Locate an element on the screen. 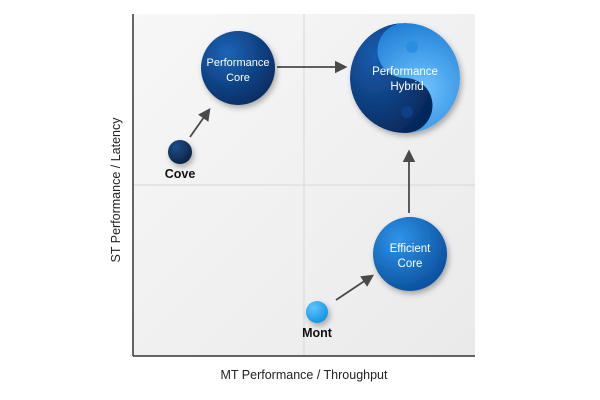  node-performance-core: Performance Core is located at coordinates (238, 68).